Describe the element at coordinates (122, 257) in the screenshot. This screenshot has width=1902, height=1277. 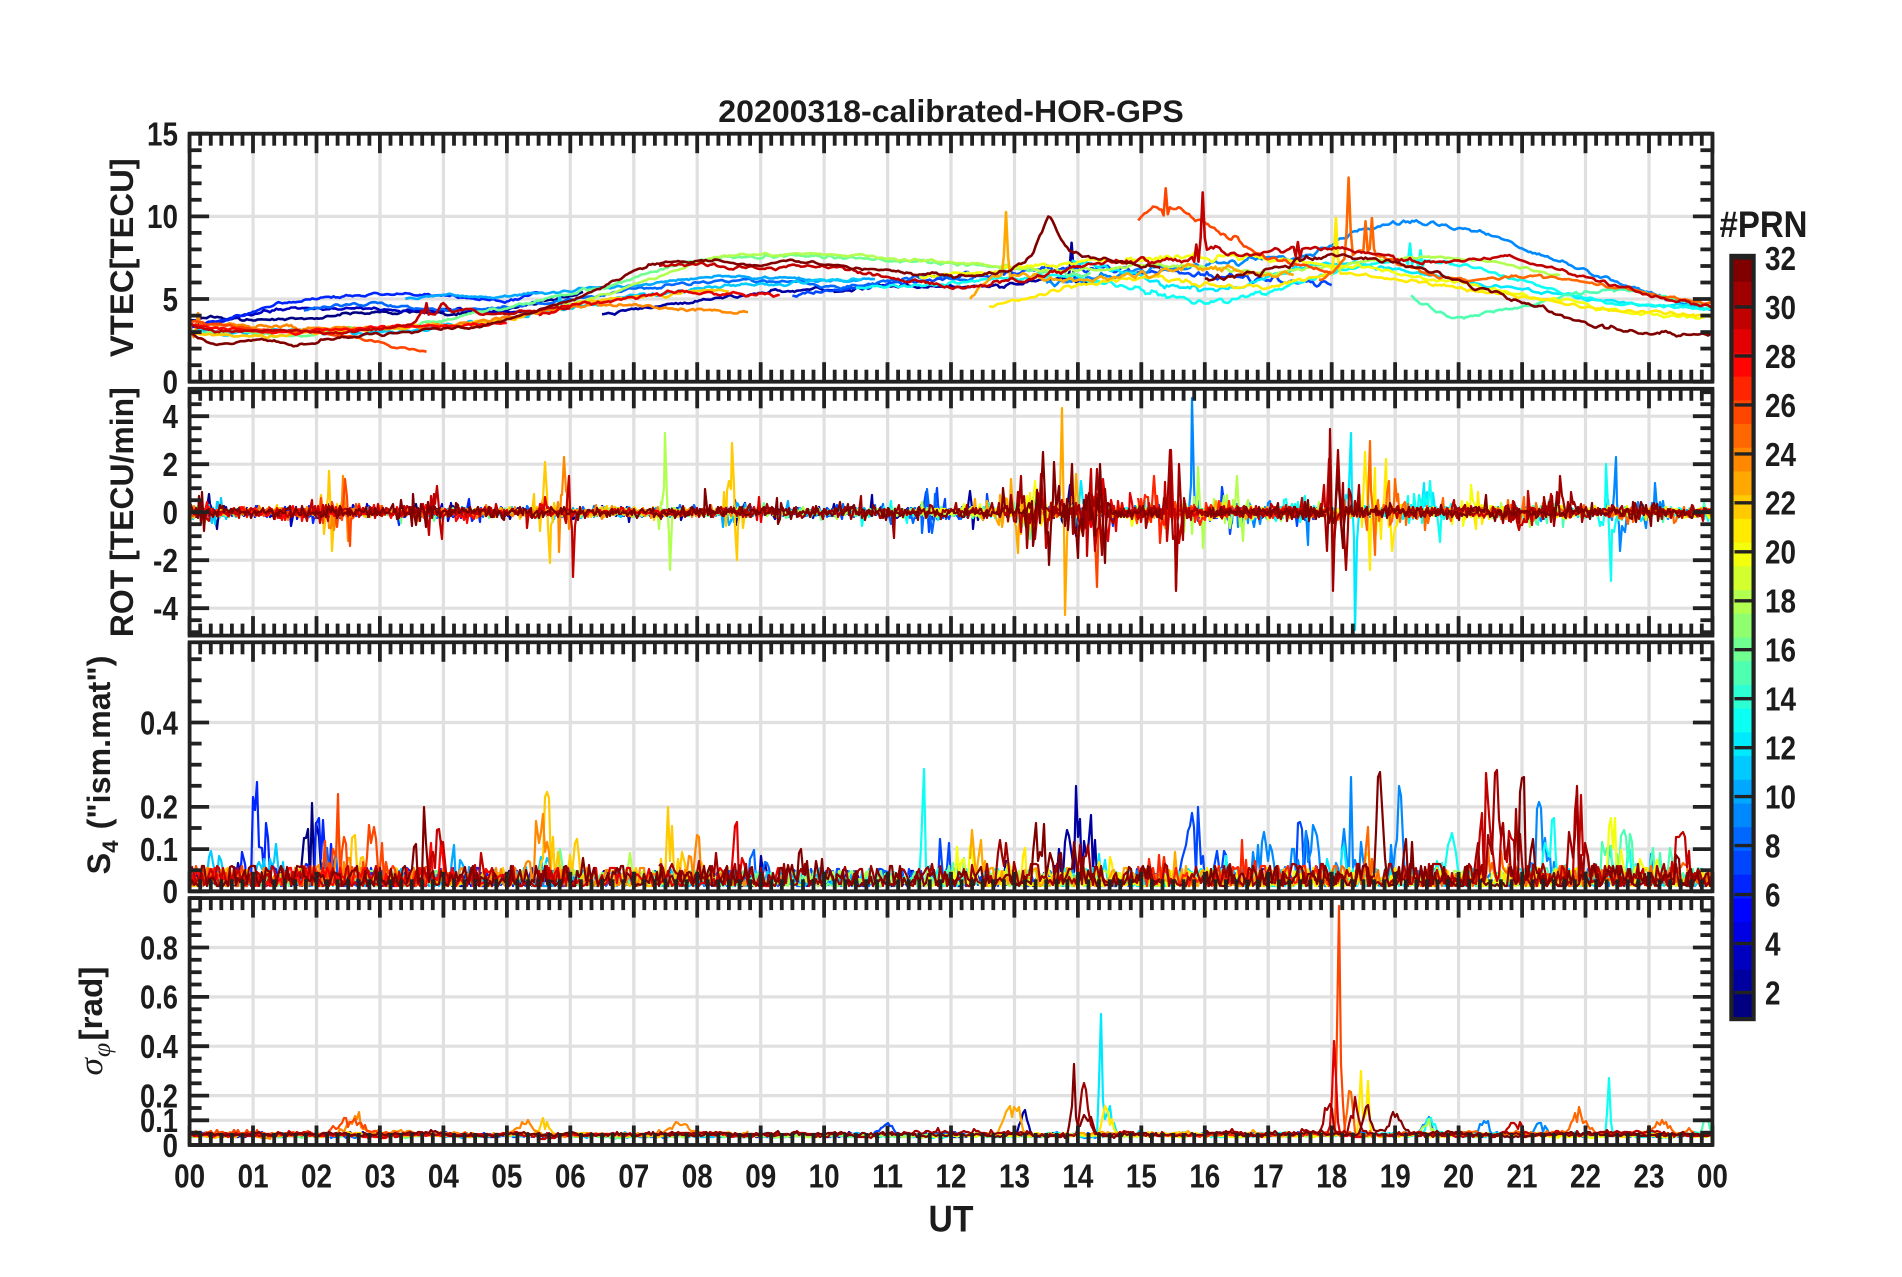
I see `svg-text: VTEC[TECU]` at that location.